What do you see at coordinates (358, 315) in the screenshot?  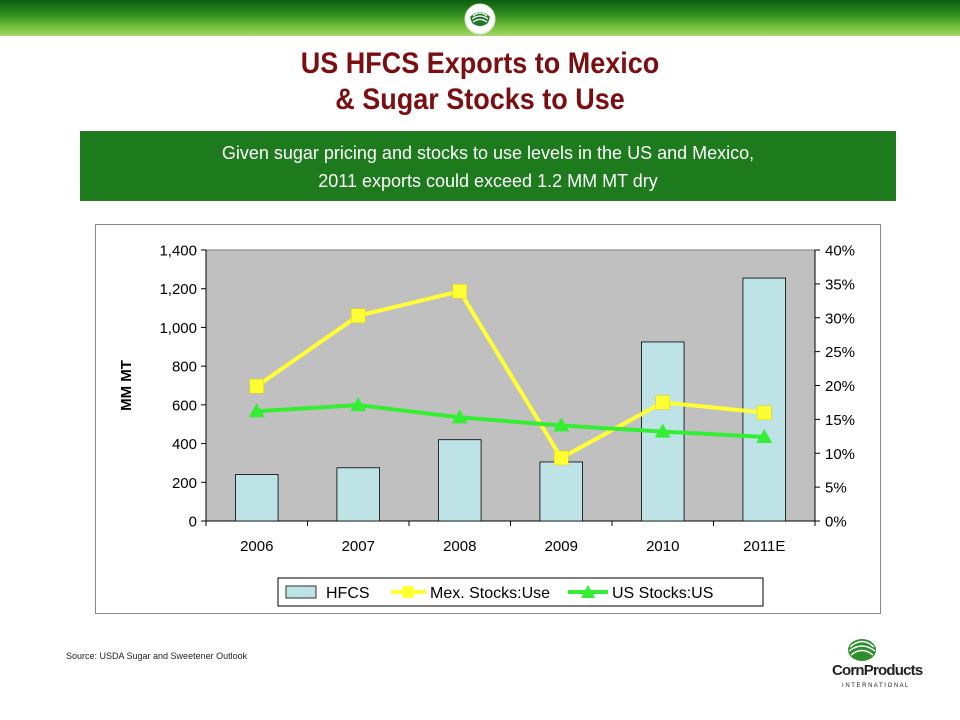 I see `point-mex-2007` at bounding box center [358, 315].